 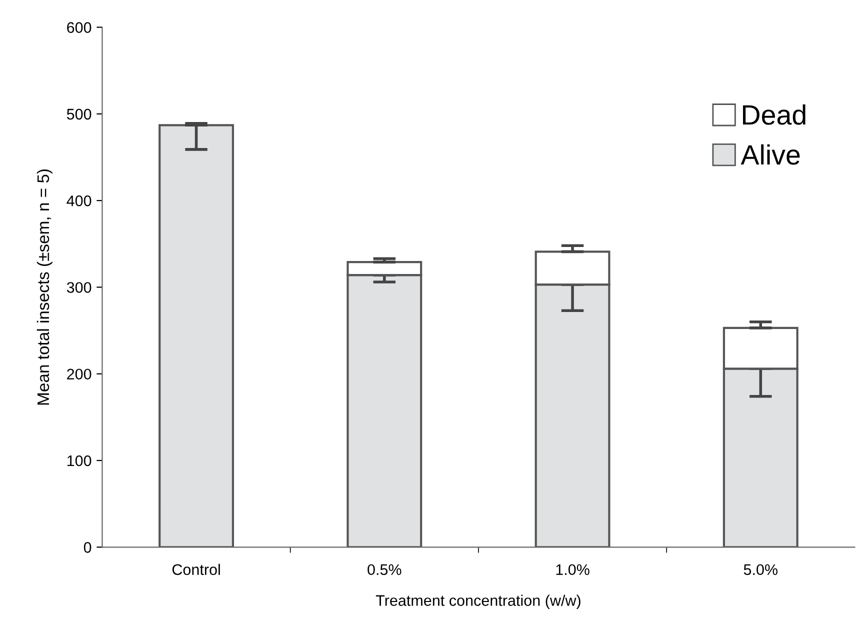 What do you see at coordinates (79, 460) in the screenshot?
I see `y-tick-label: 100` at bounding box center [79, 460].